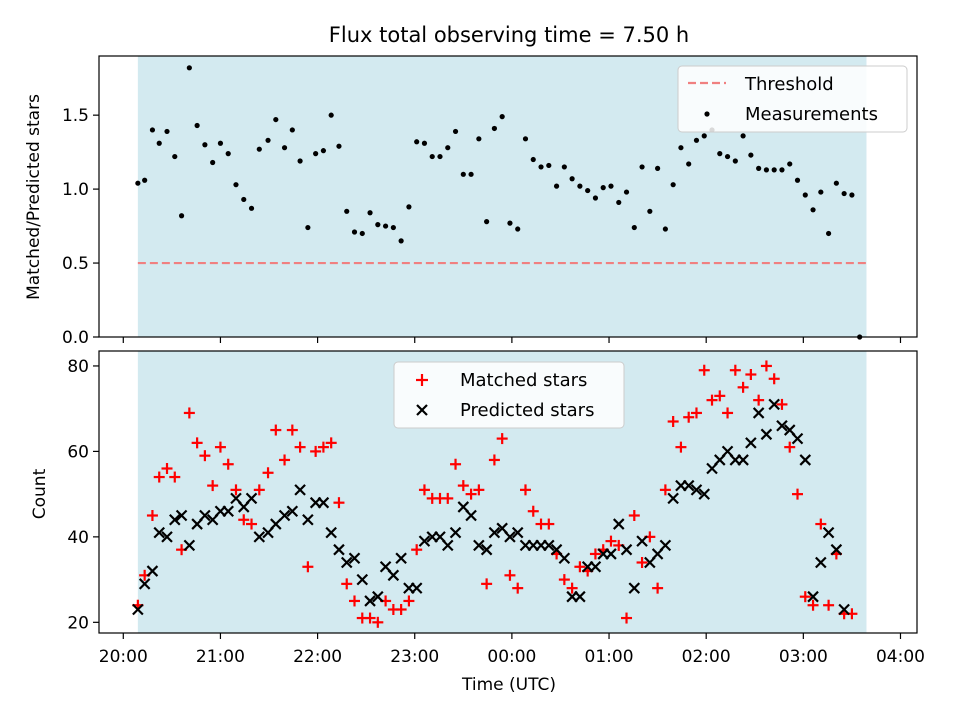 The width and height of the screenshot is (960, 720). What do you see at coordinates (509, 35) in the screenshot?
I see `top-chart-title: Flux total observing time = 7.50 h` at bounding box center [509, 35].